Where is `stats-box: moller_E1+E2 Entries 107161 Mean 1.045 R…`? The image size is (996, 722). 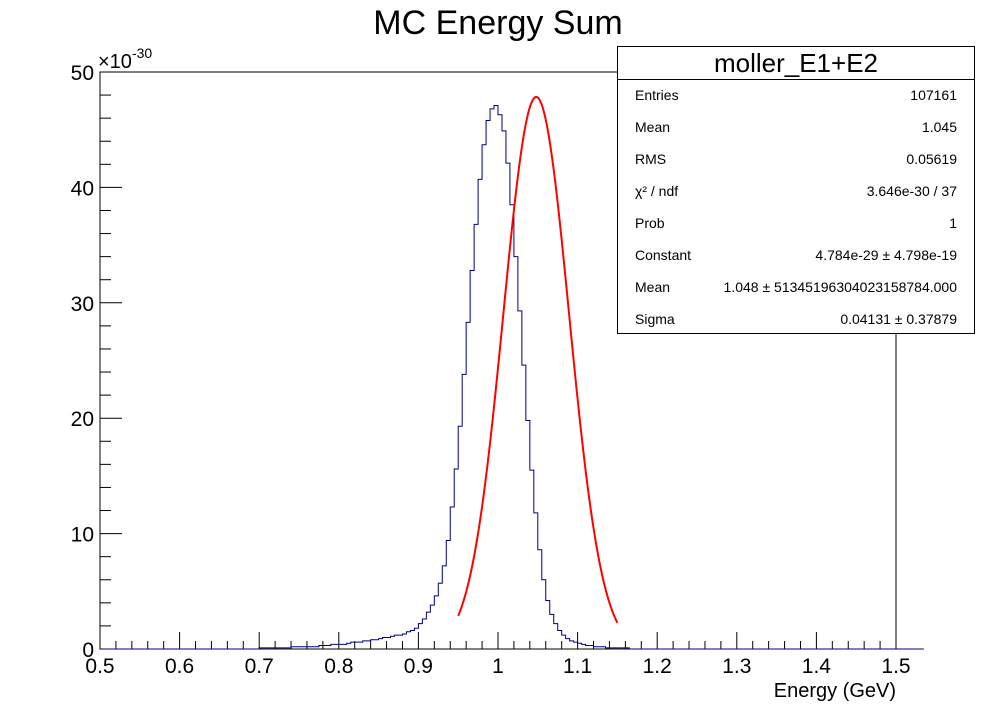
stats-box: moller_E1+E2 Entries 107161 Mean 1.045 R… is located at coordinates (796, 190).